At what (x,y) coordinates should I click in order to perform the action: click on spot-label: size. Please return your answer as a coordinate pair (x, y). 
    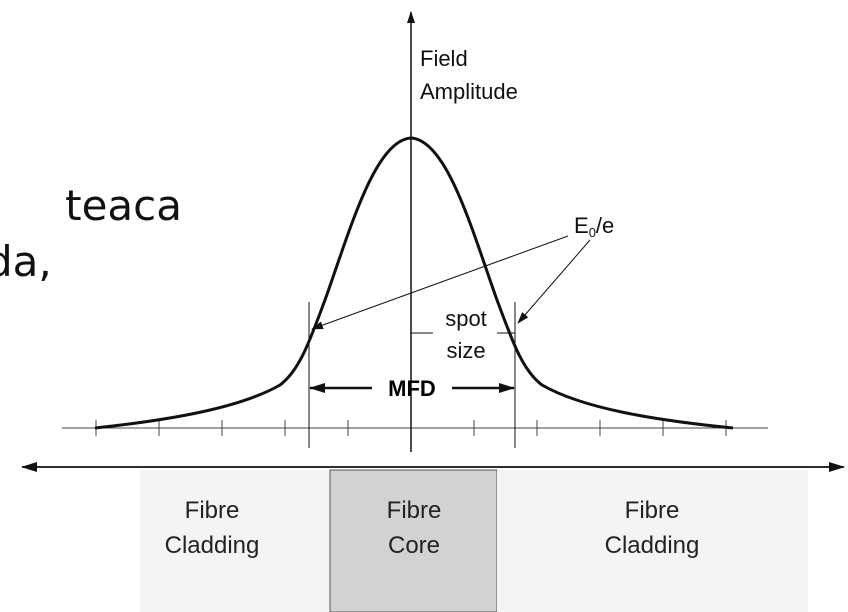
    Looking at the image, I should click on (465, 350).